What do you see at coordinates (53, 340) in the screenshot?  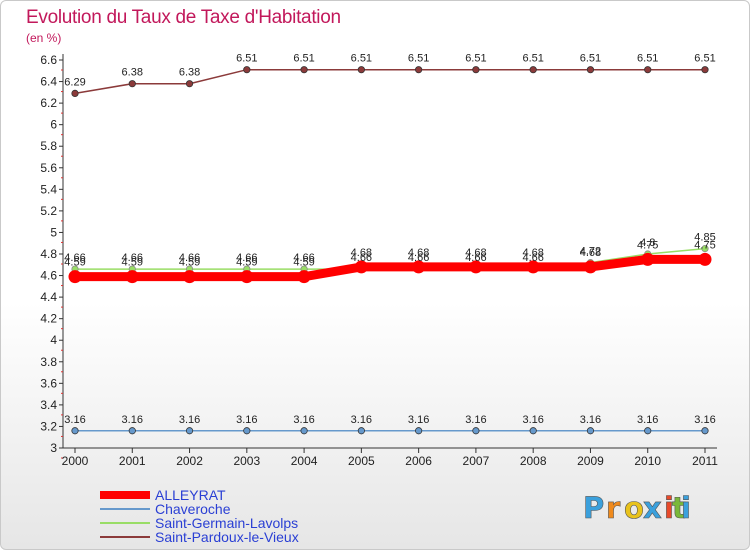 I see `y-tick-label: 4` at bounding box center [53, 340].